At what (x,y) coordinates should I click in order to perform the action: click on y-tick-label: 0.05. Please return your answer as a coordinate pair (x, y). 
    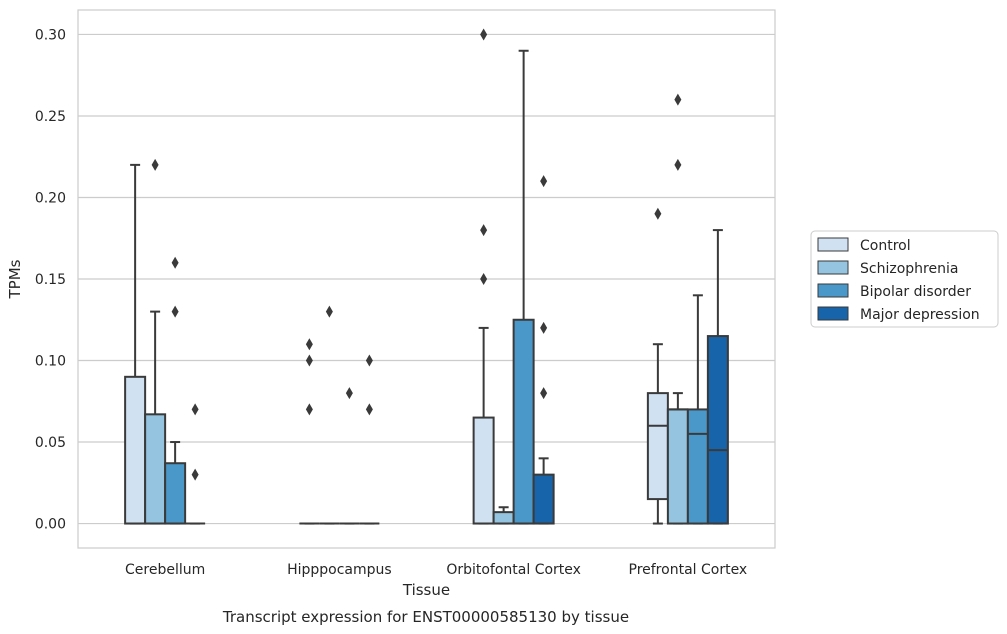
    Looking at the image, I should click on (50, 443).